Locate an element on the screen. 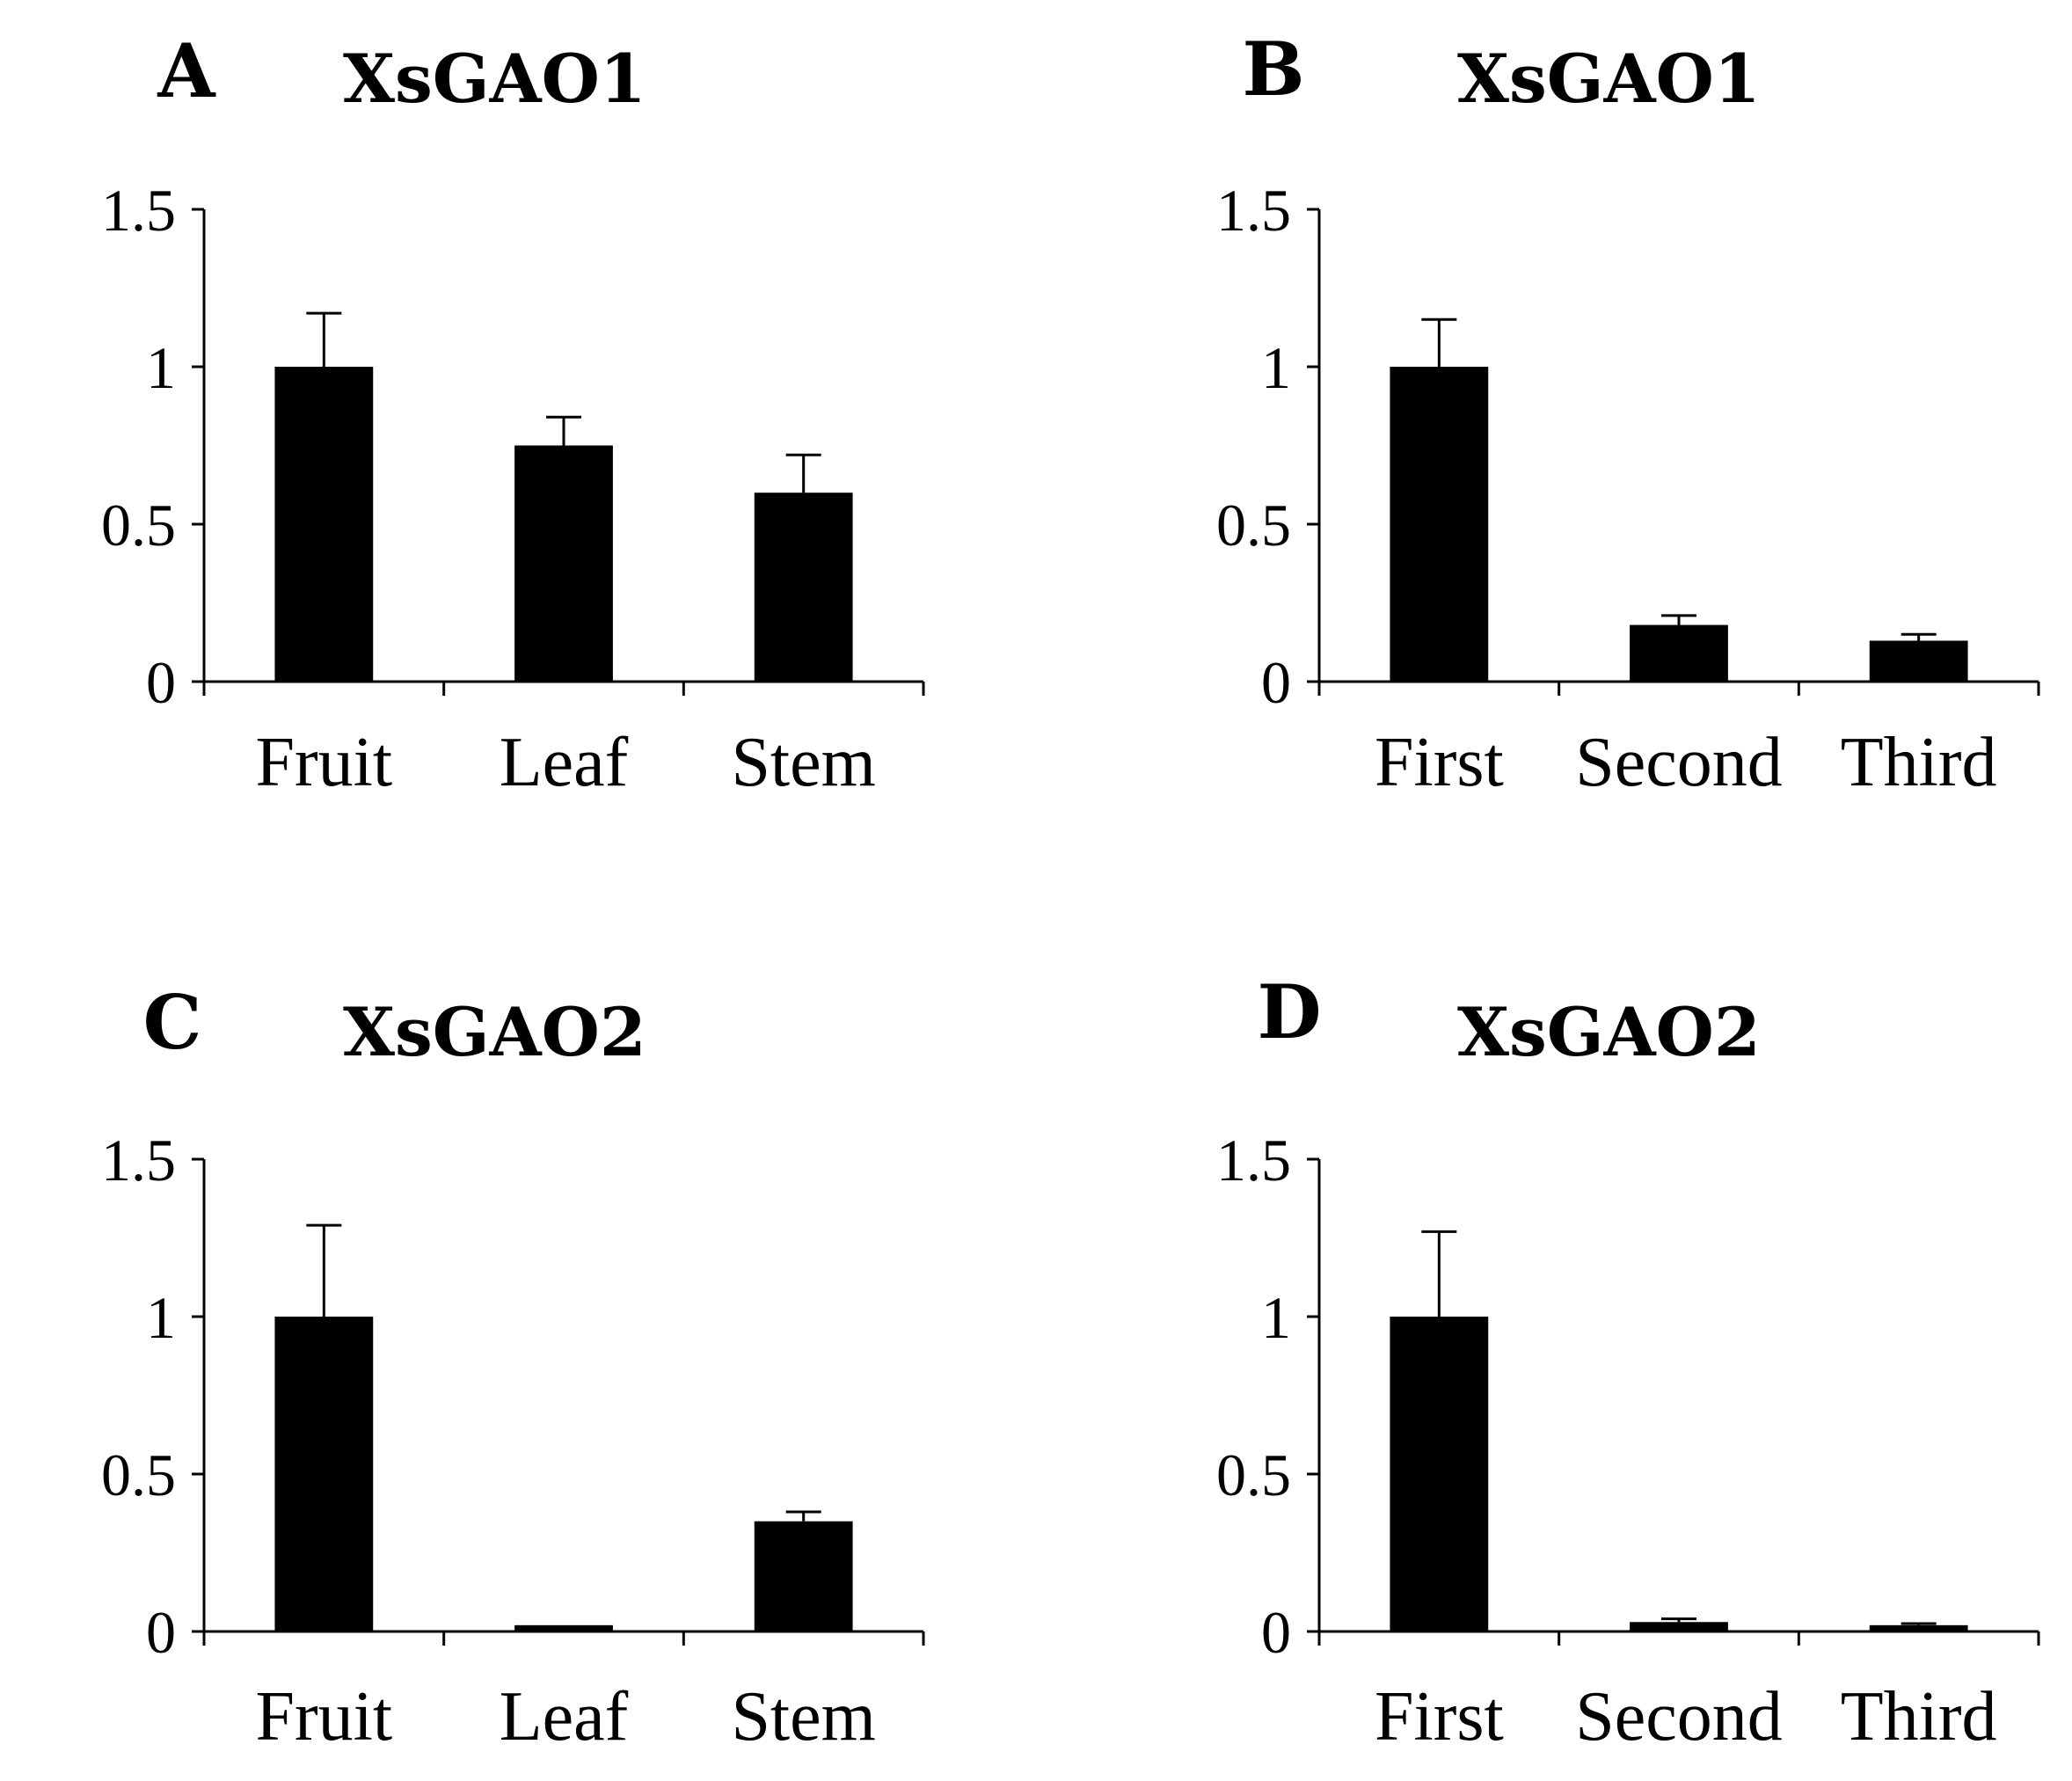 The width and height of the screenshot is (2072, 1781). panel-letter: C is located at coordinates (172, 1022).